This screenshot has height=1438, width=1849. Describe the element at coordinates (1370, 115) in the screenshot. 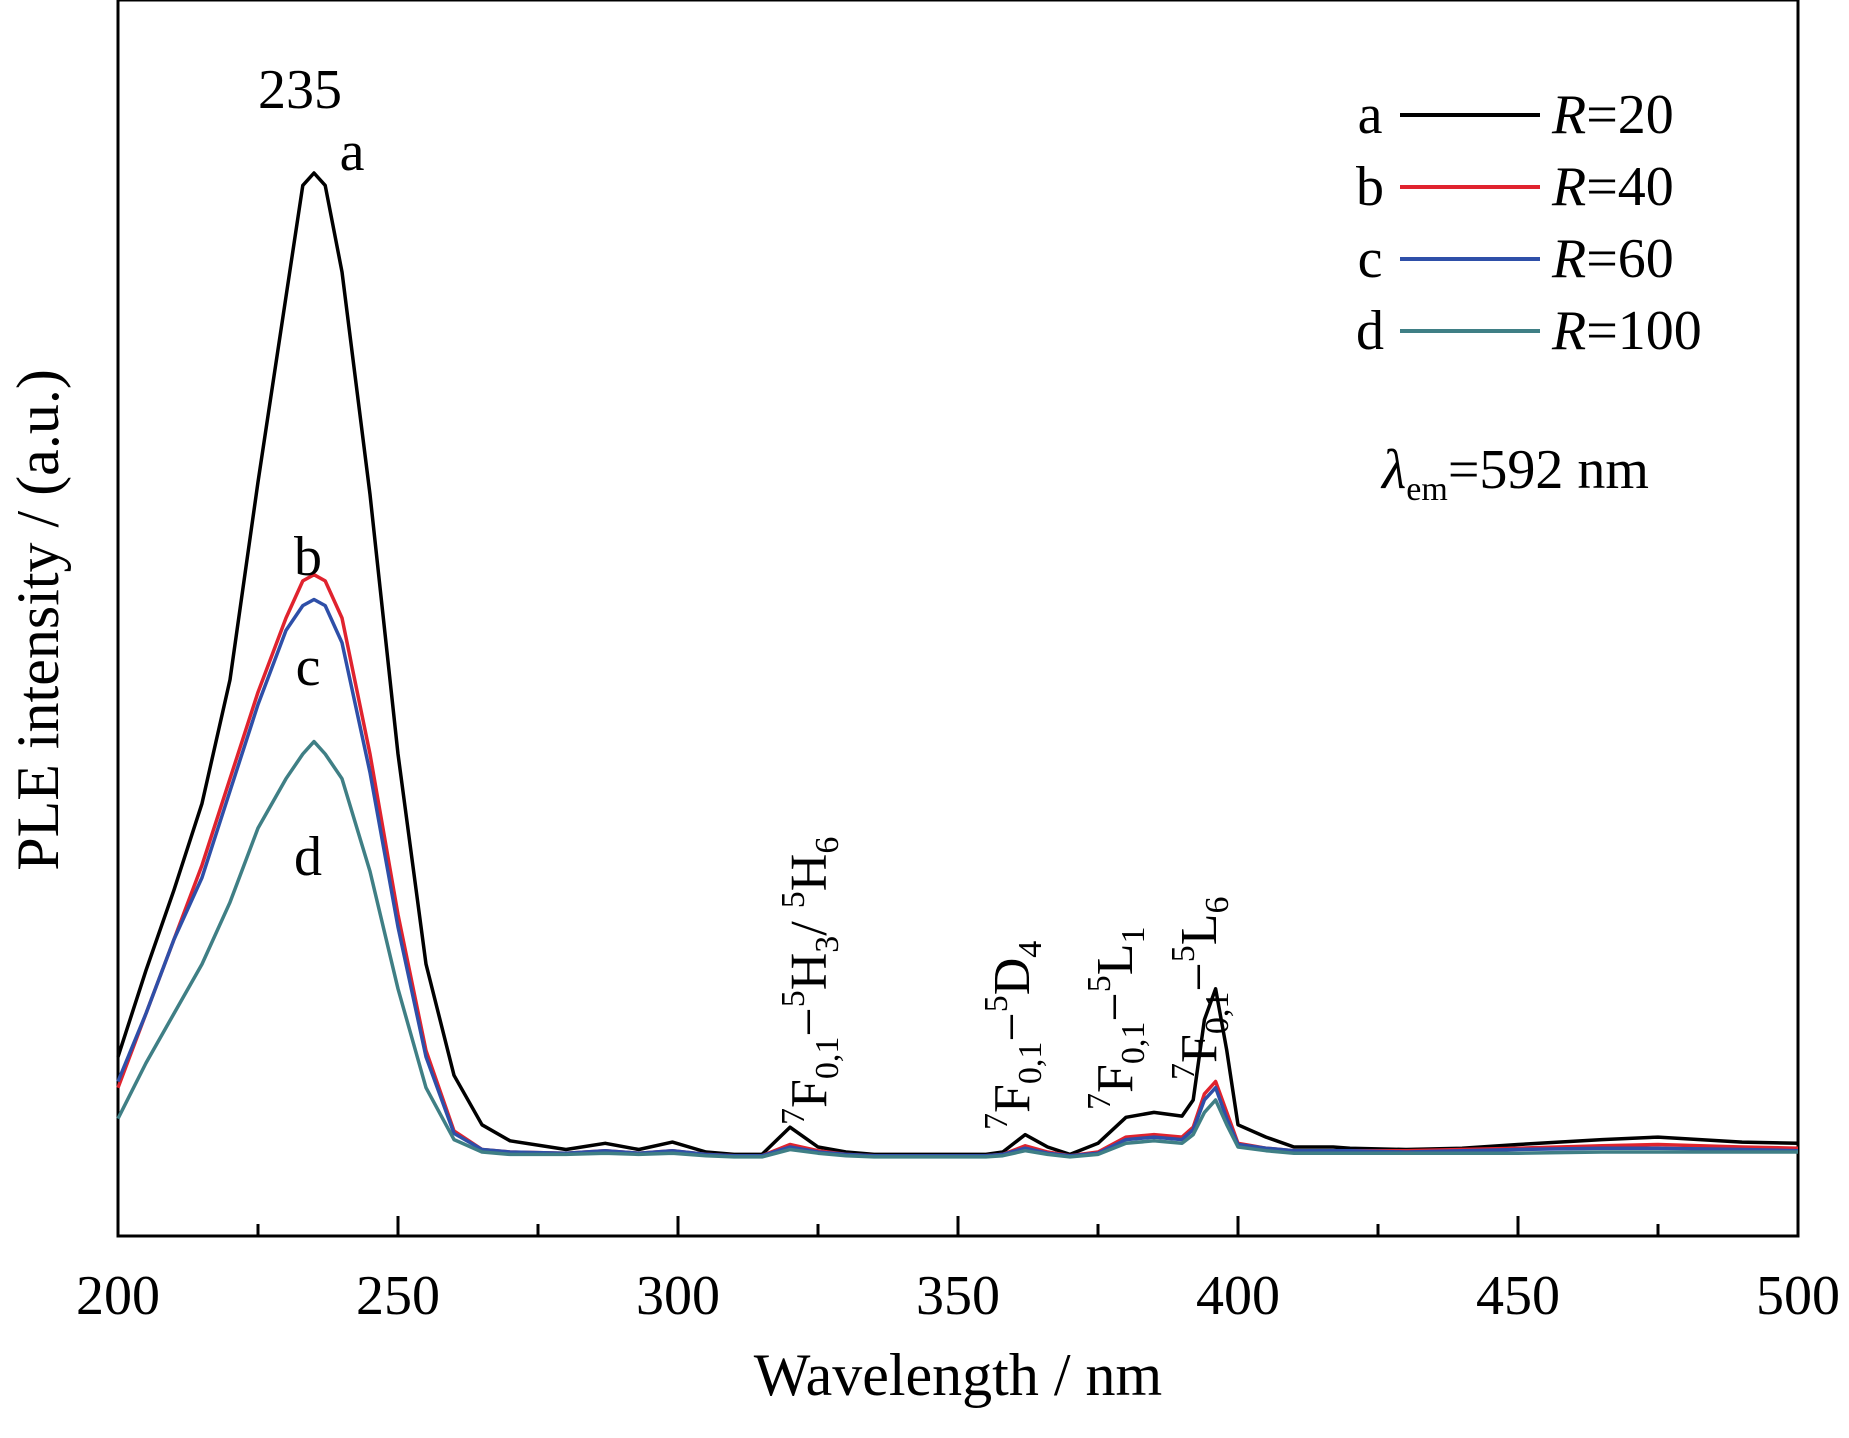

I see `legend-key-letter: a` at that location.